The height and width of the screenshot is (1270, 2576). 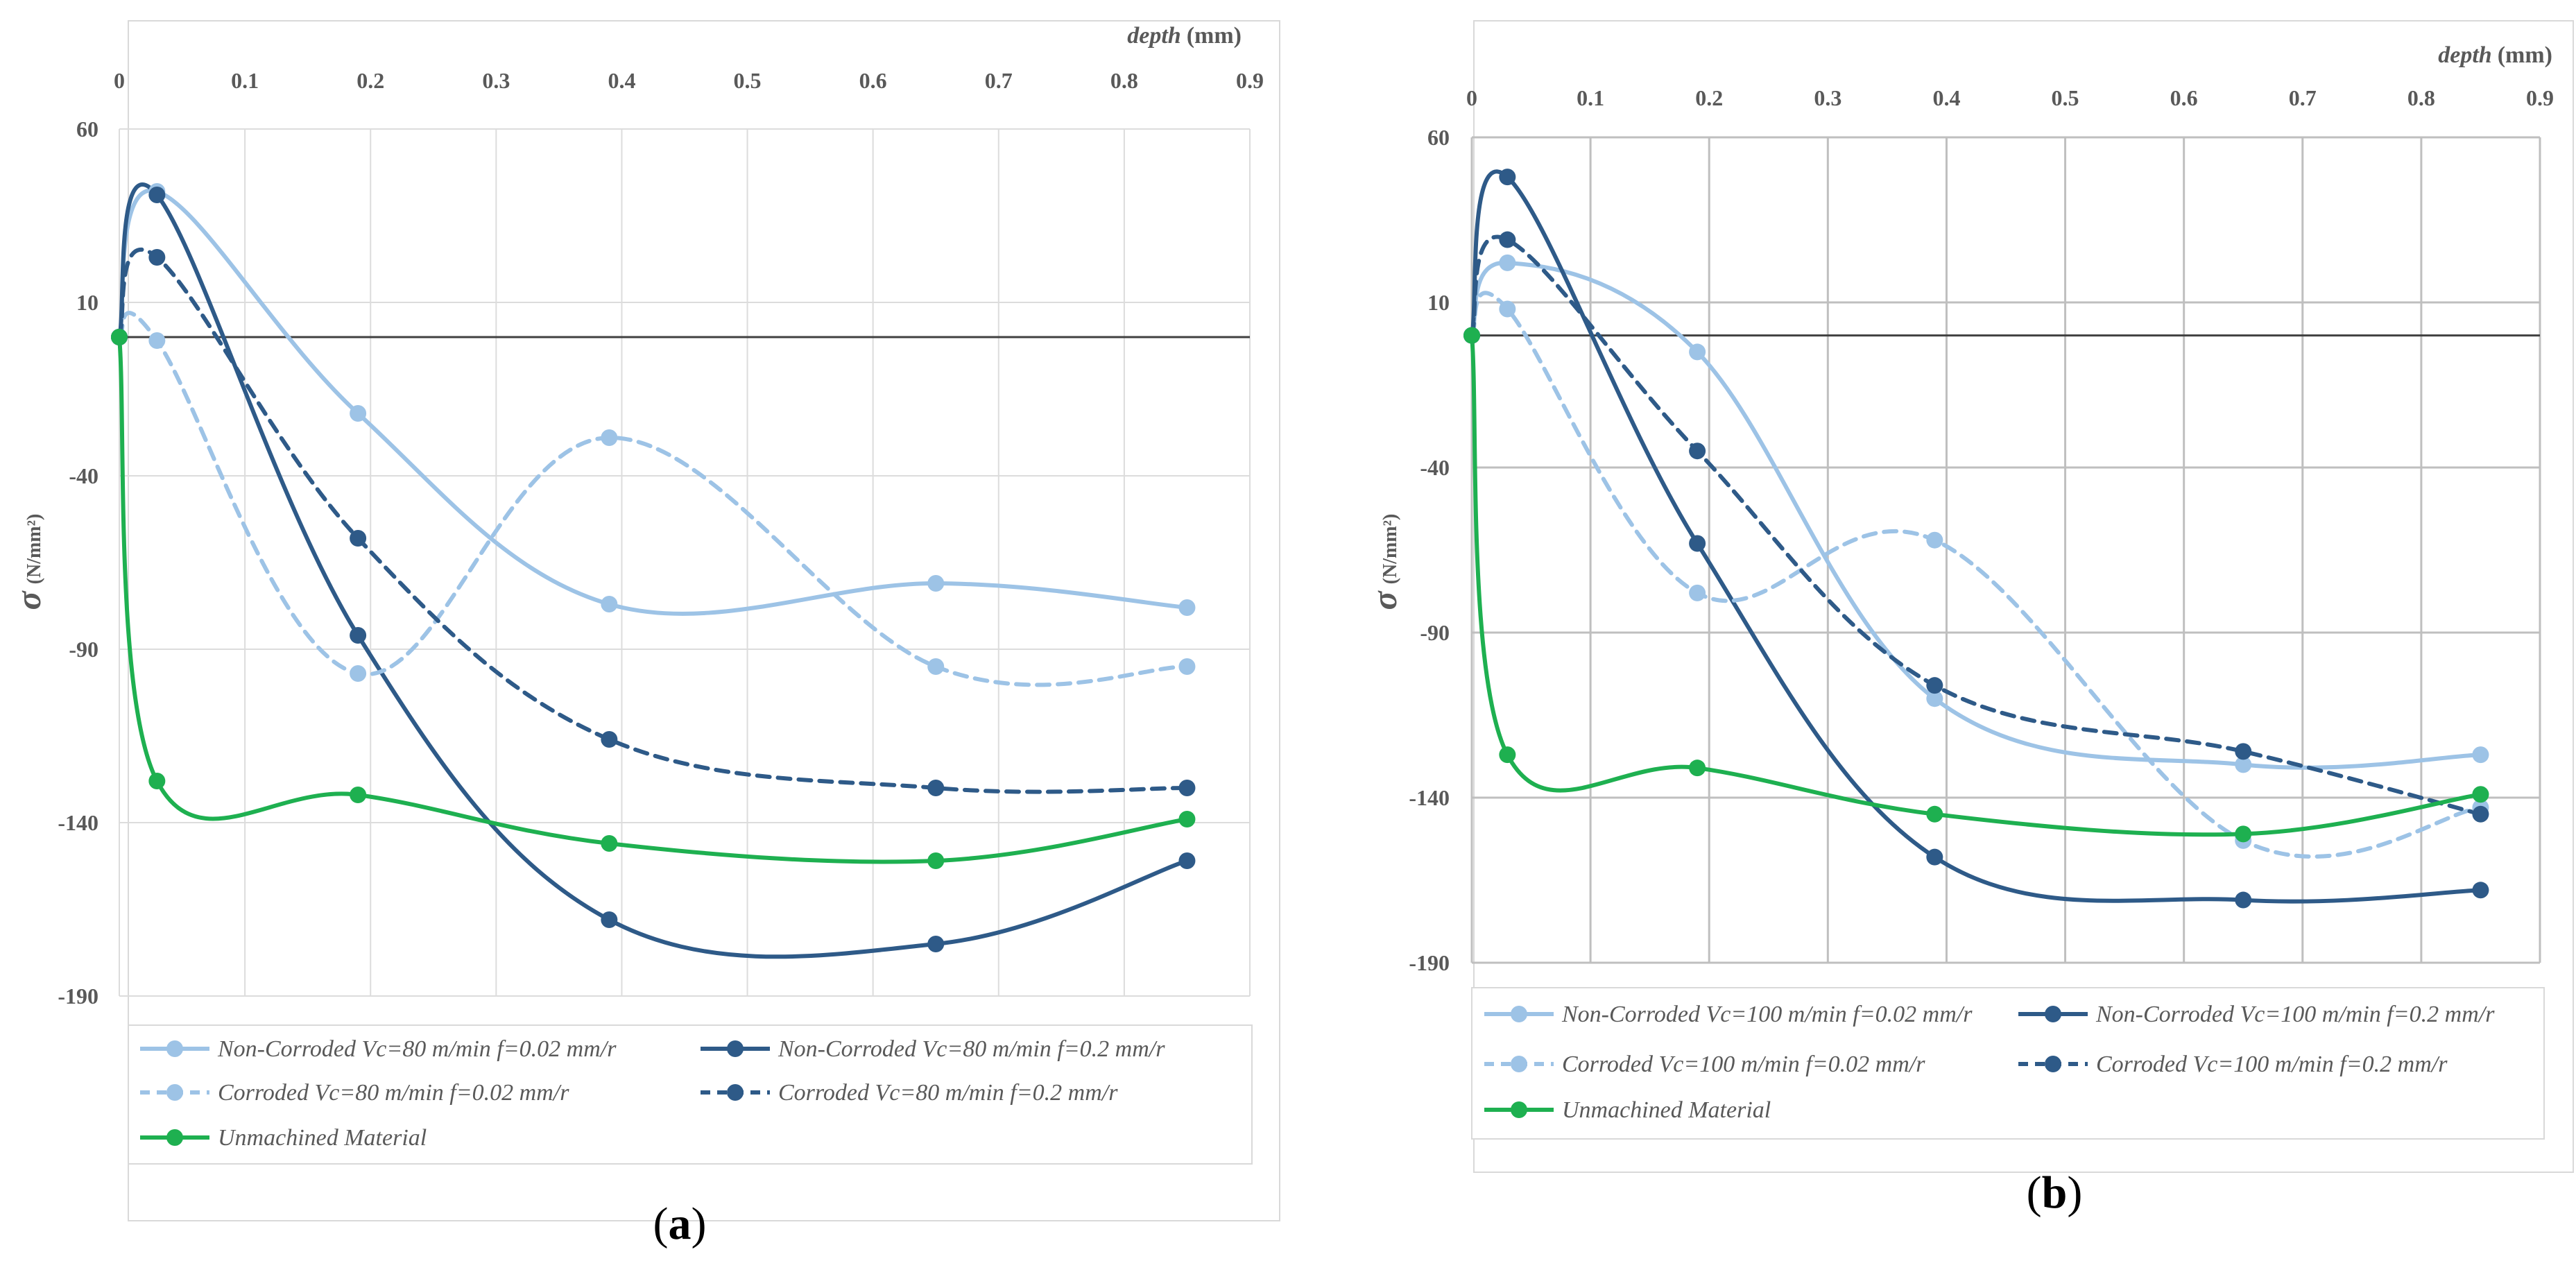 I want to click on panel-label-letter: b, so click(x=2055, y=1192).